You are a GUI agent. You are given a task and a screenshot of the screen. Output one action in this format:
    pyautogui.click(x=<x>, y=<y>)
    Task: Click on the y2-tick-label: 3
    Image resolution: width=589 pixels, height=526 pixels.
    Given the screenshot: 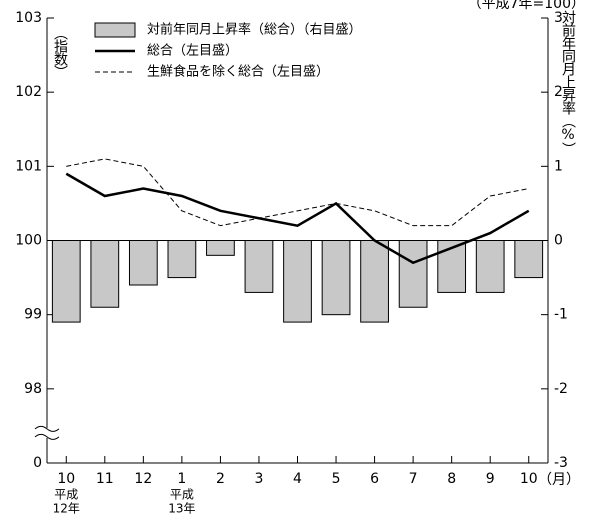 What is the action you would take?
    pyautogui.click(x=558, y=18)
    